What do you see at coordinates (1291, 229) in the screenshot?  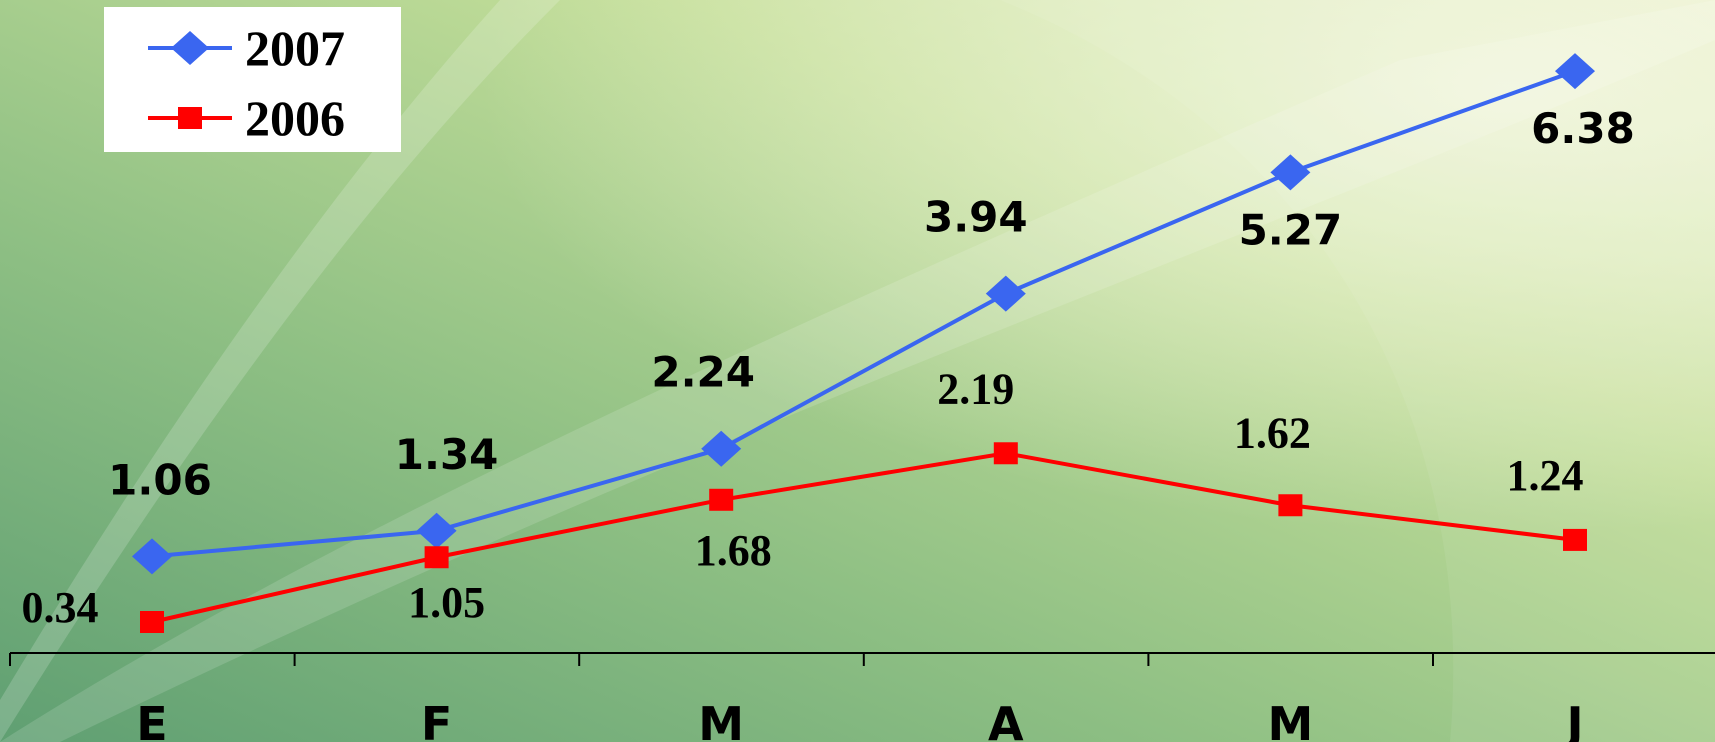 I see `data-label: 5.27` at bounding box center [1291, 229].